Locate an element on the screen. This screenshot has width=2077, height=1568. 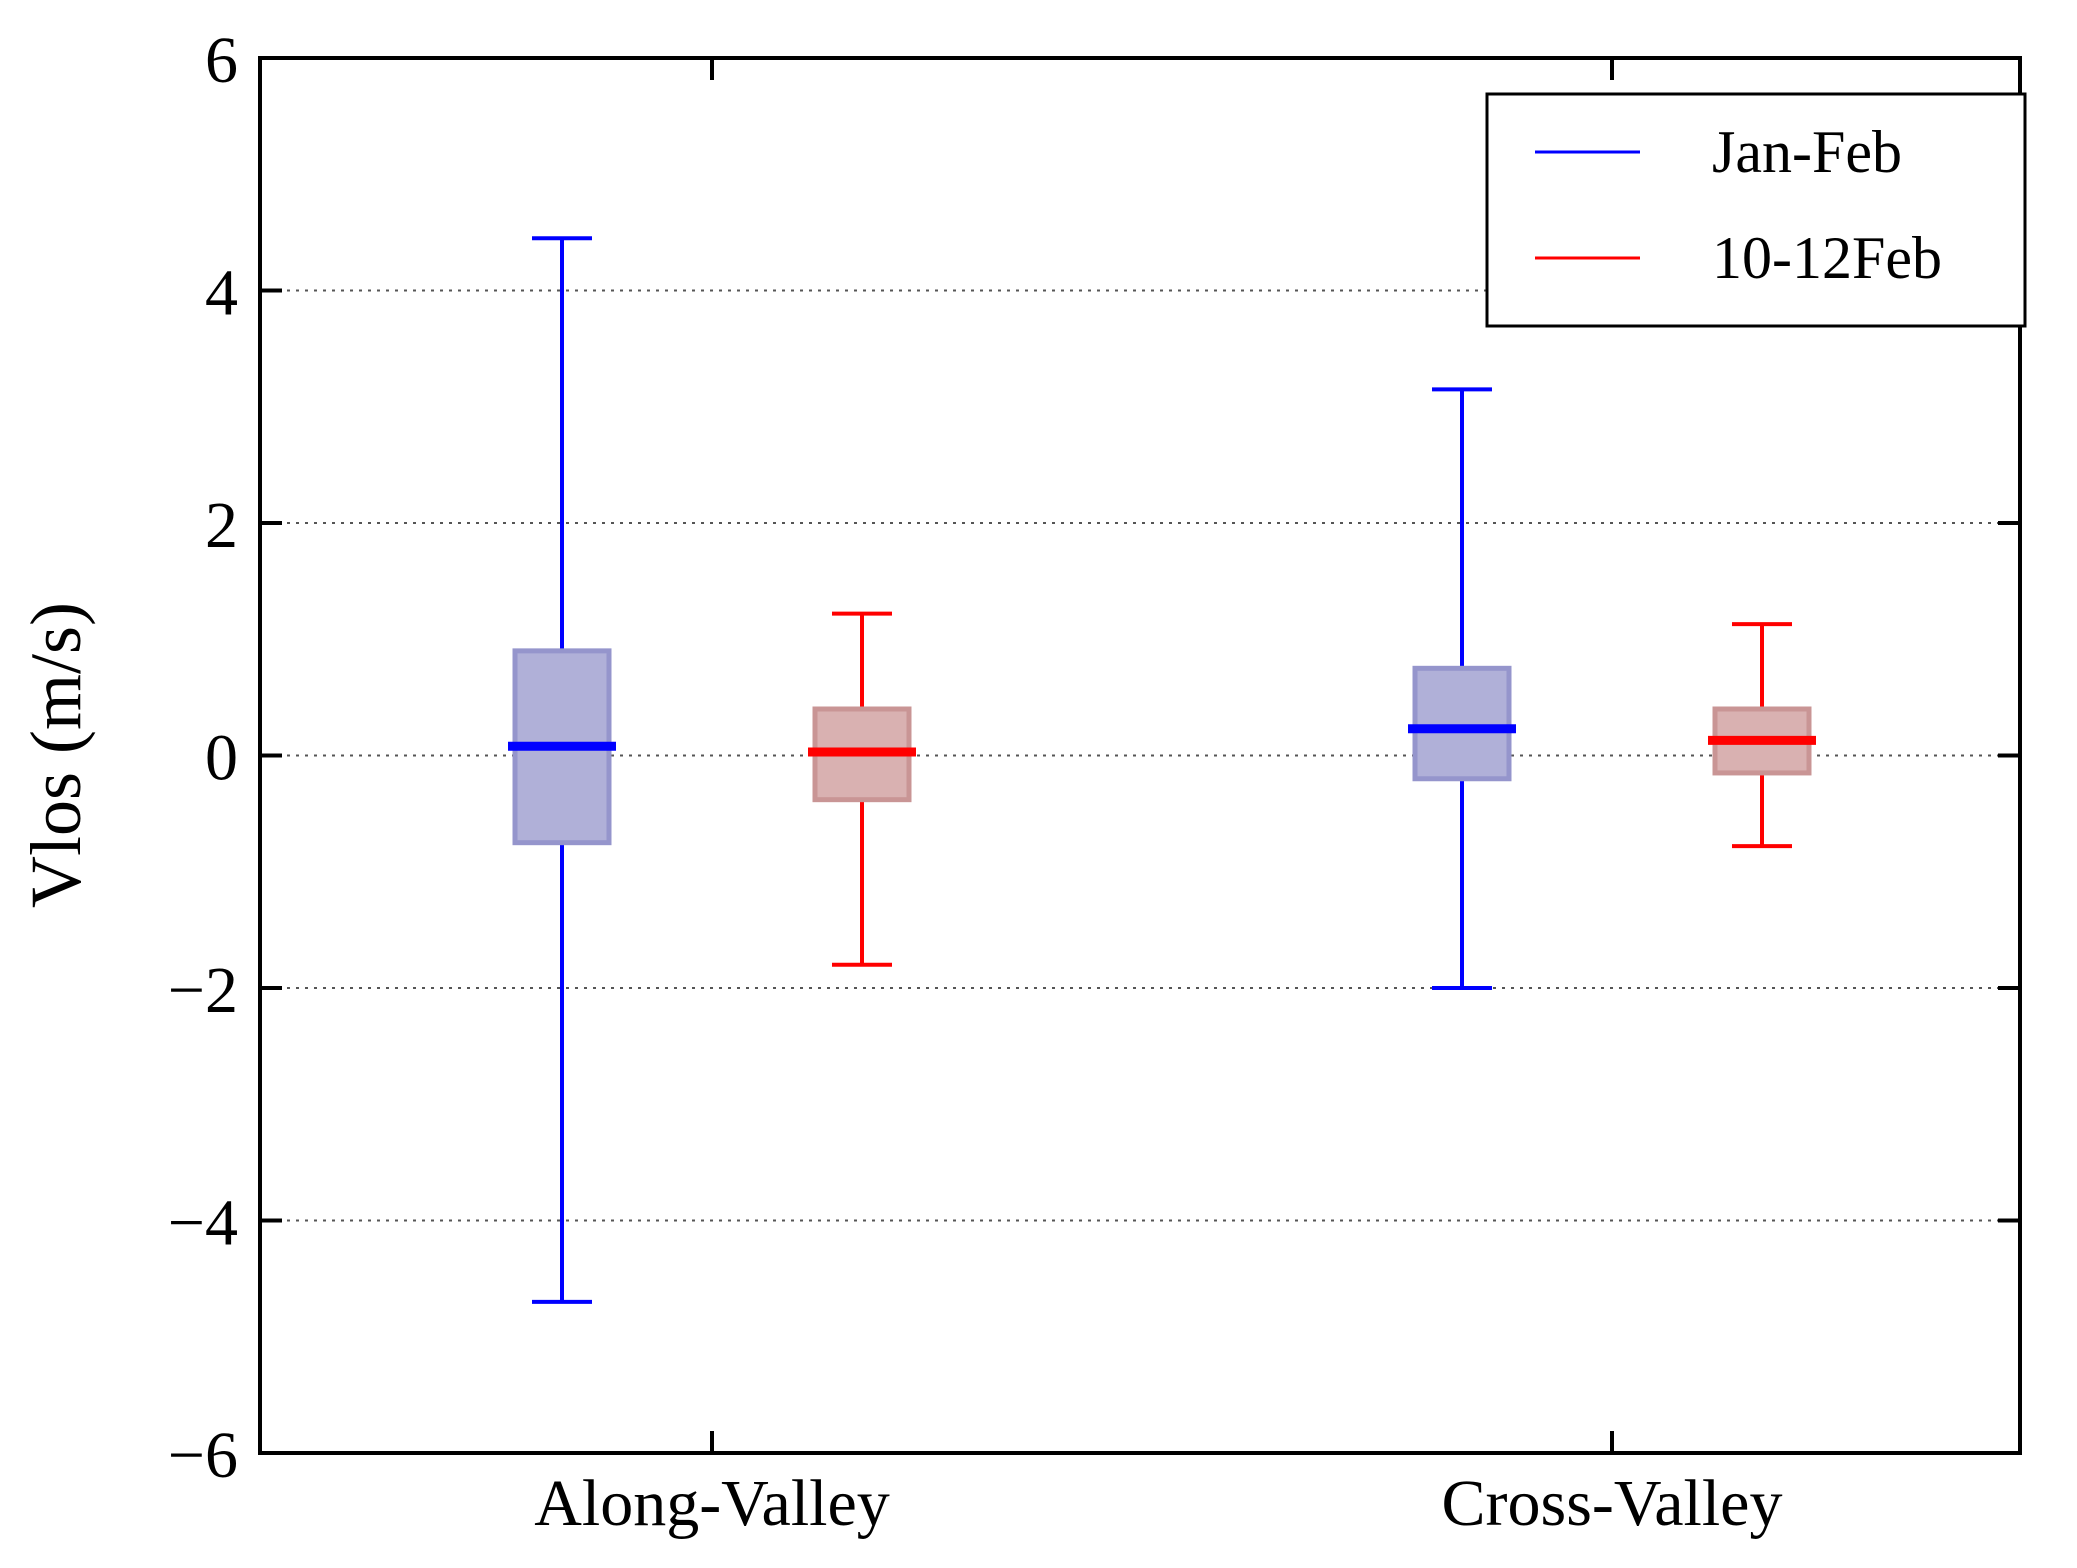
y-tick-label: −6 is located at coordinates (203, 1455).